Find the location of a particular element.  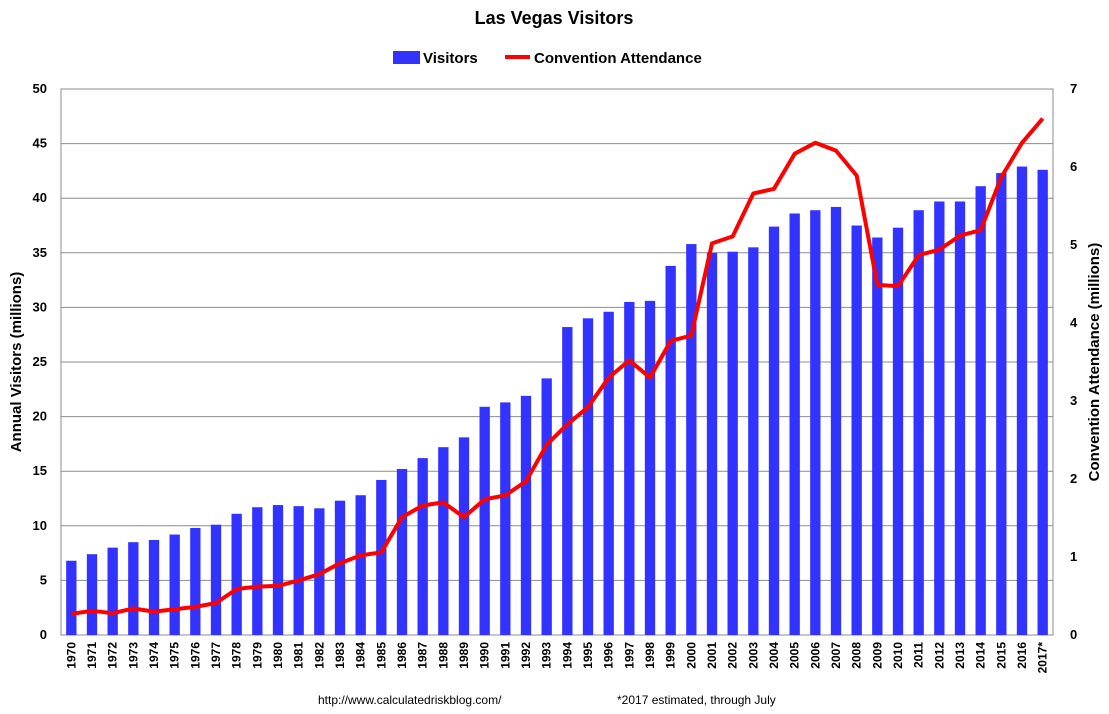

x-tick-label: 1985 is located at coordinates (381, 655).